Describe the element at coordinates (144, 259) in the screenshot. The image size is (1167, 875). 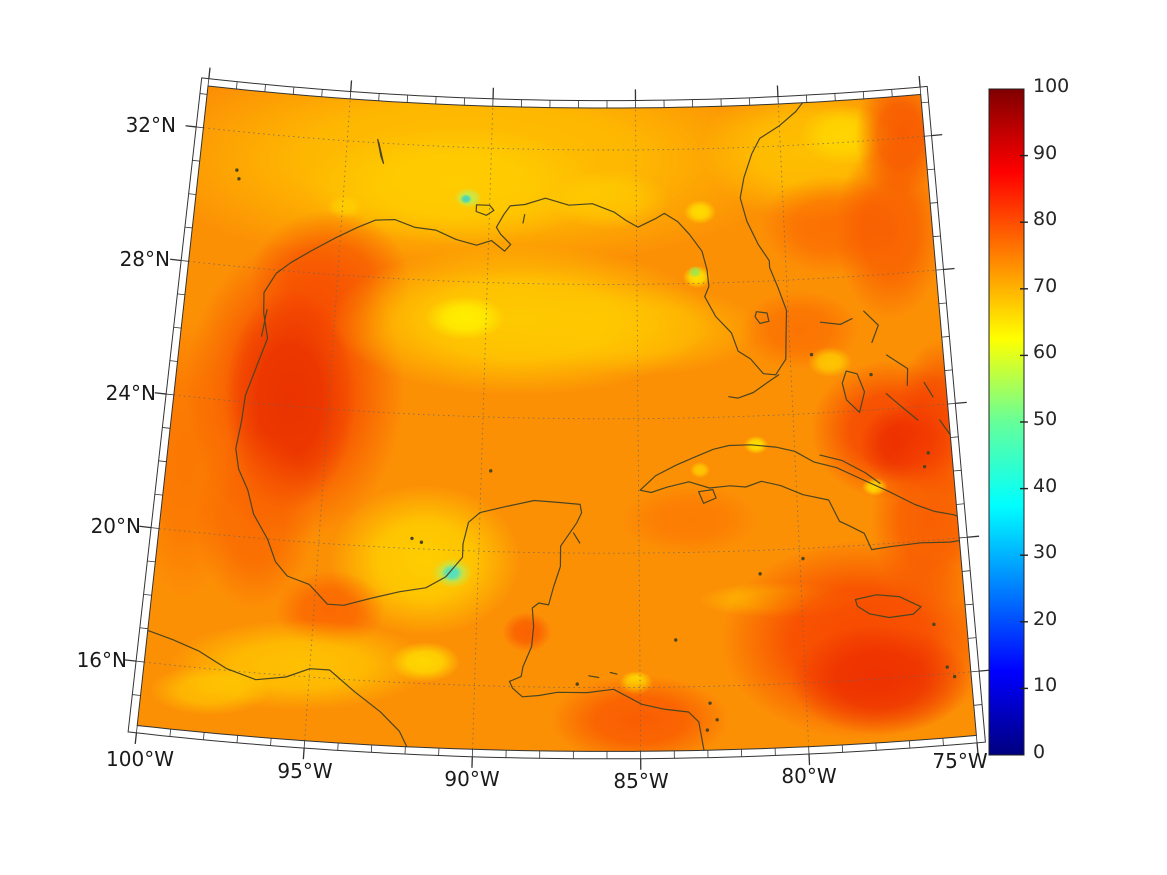
I see `lat-label-28n: 28°N` at that location.